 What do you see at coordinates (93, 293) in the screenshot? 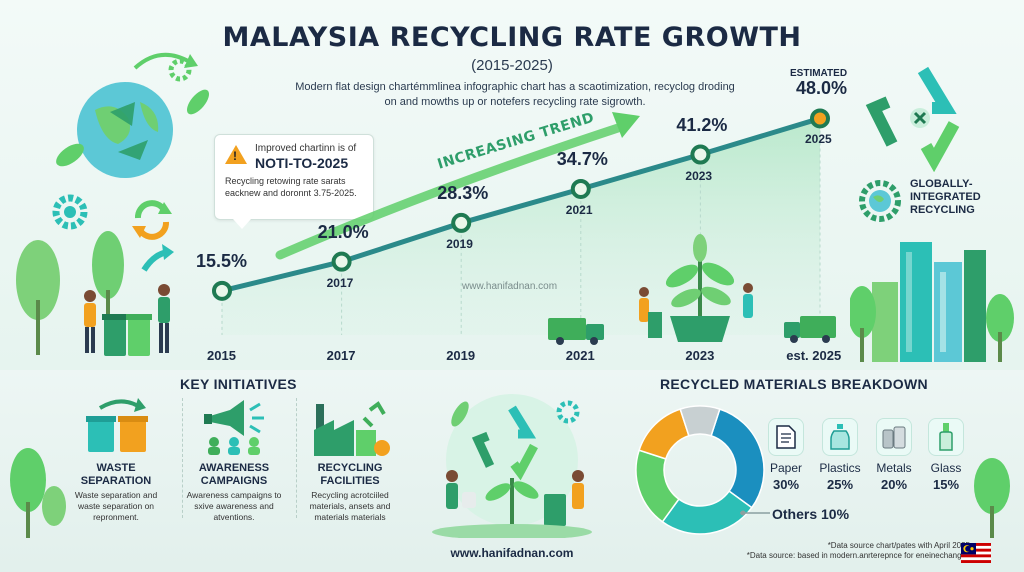
I see `people-with-bins-illustration` at bounding box center [93, 293].